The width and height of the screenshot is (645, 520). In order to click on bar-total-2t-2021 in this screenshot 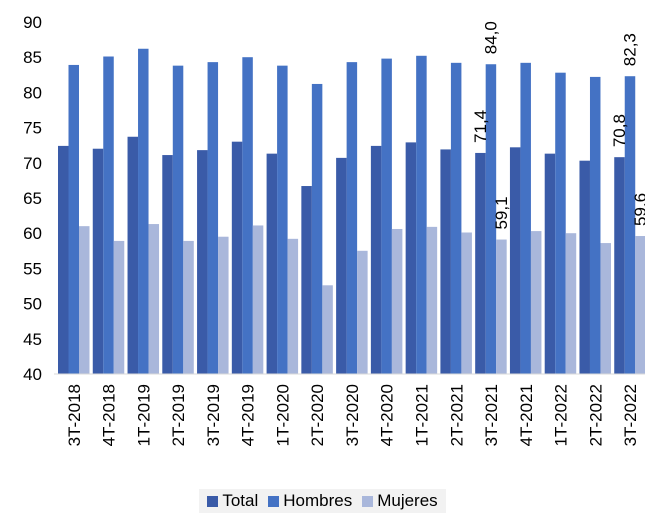, I will do `click(445, 261)`.